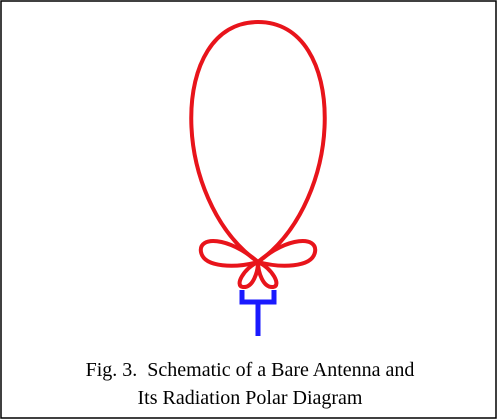  What do you see at coordinates (267, 274) in the screenshot?
I see `back-lobe-right` at bounding box center [267, 274].